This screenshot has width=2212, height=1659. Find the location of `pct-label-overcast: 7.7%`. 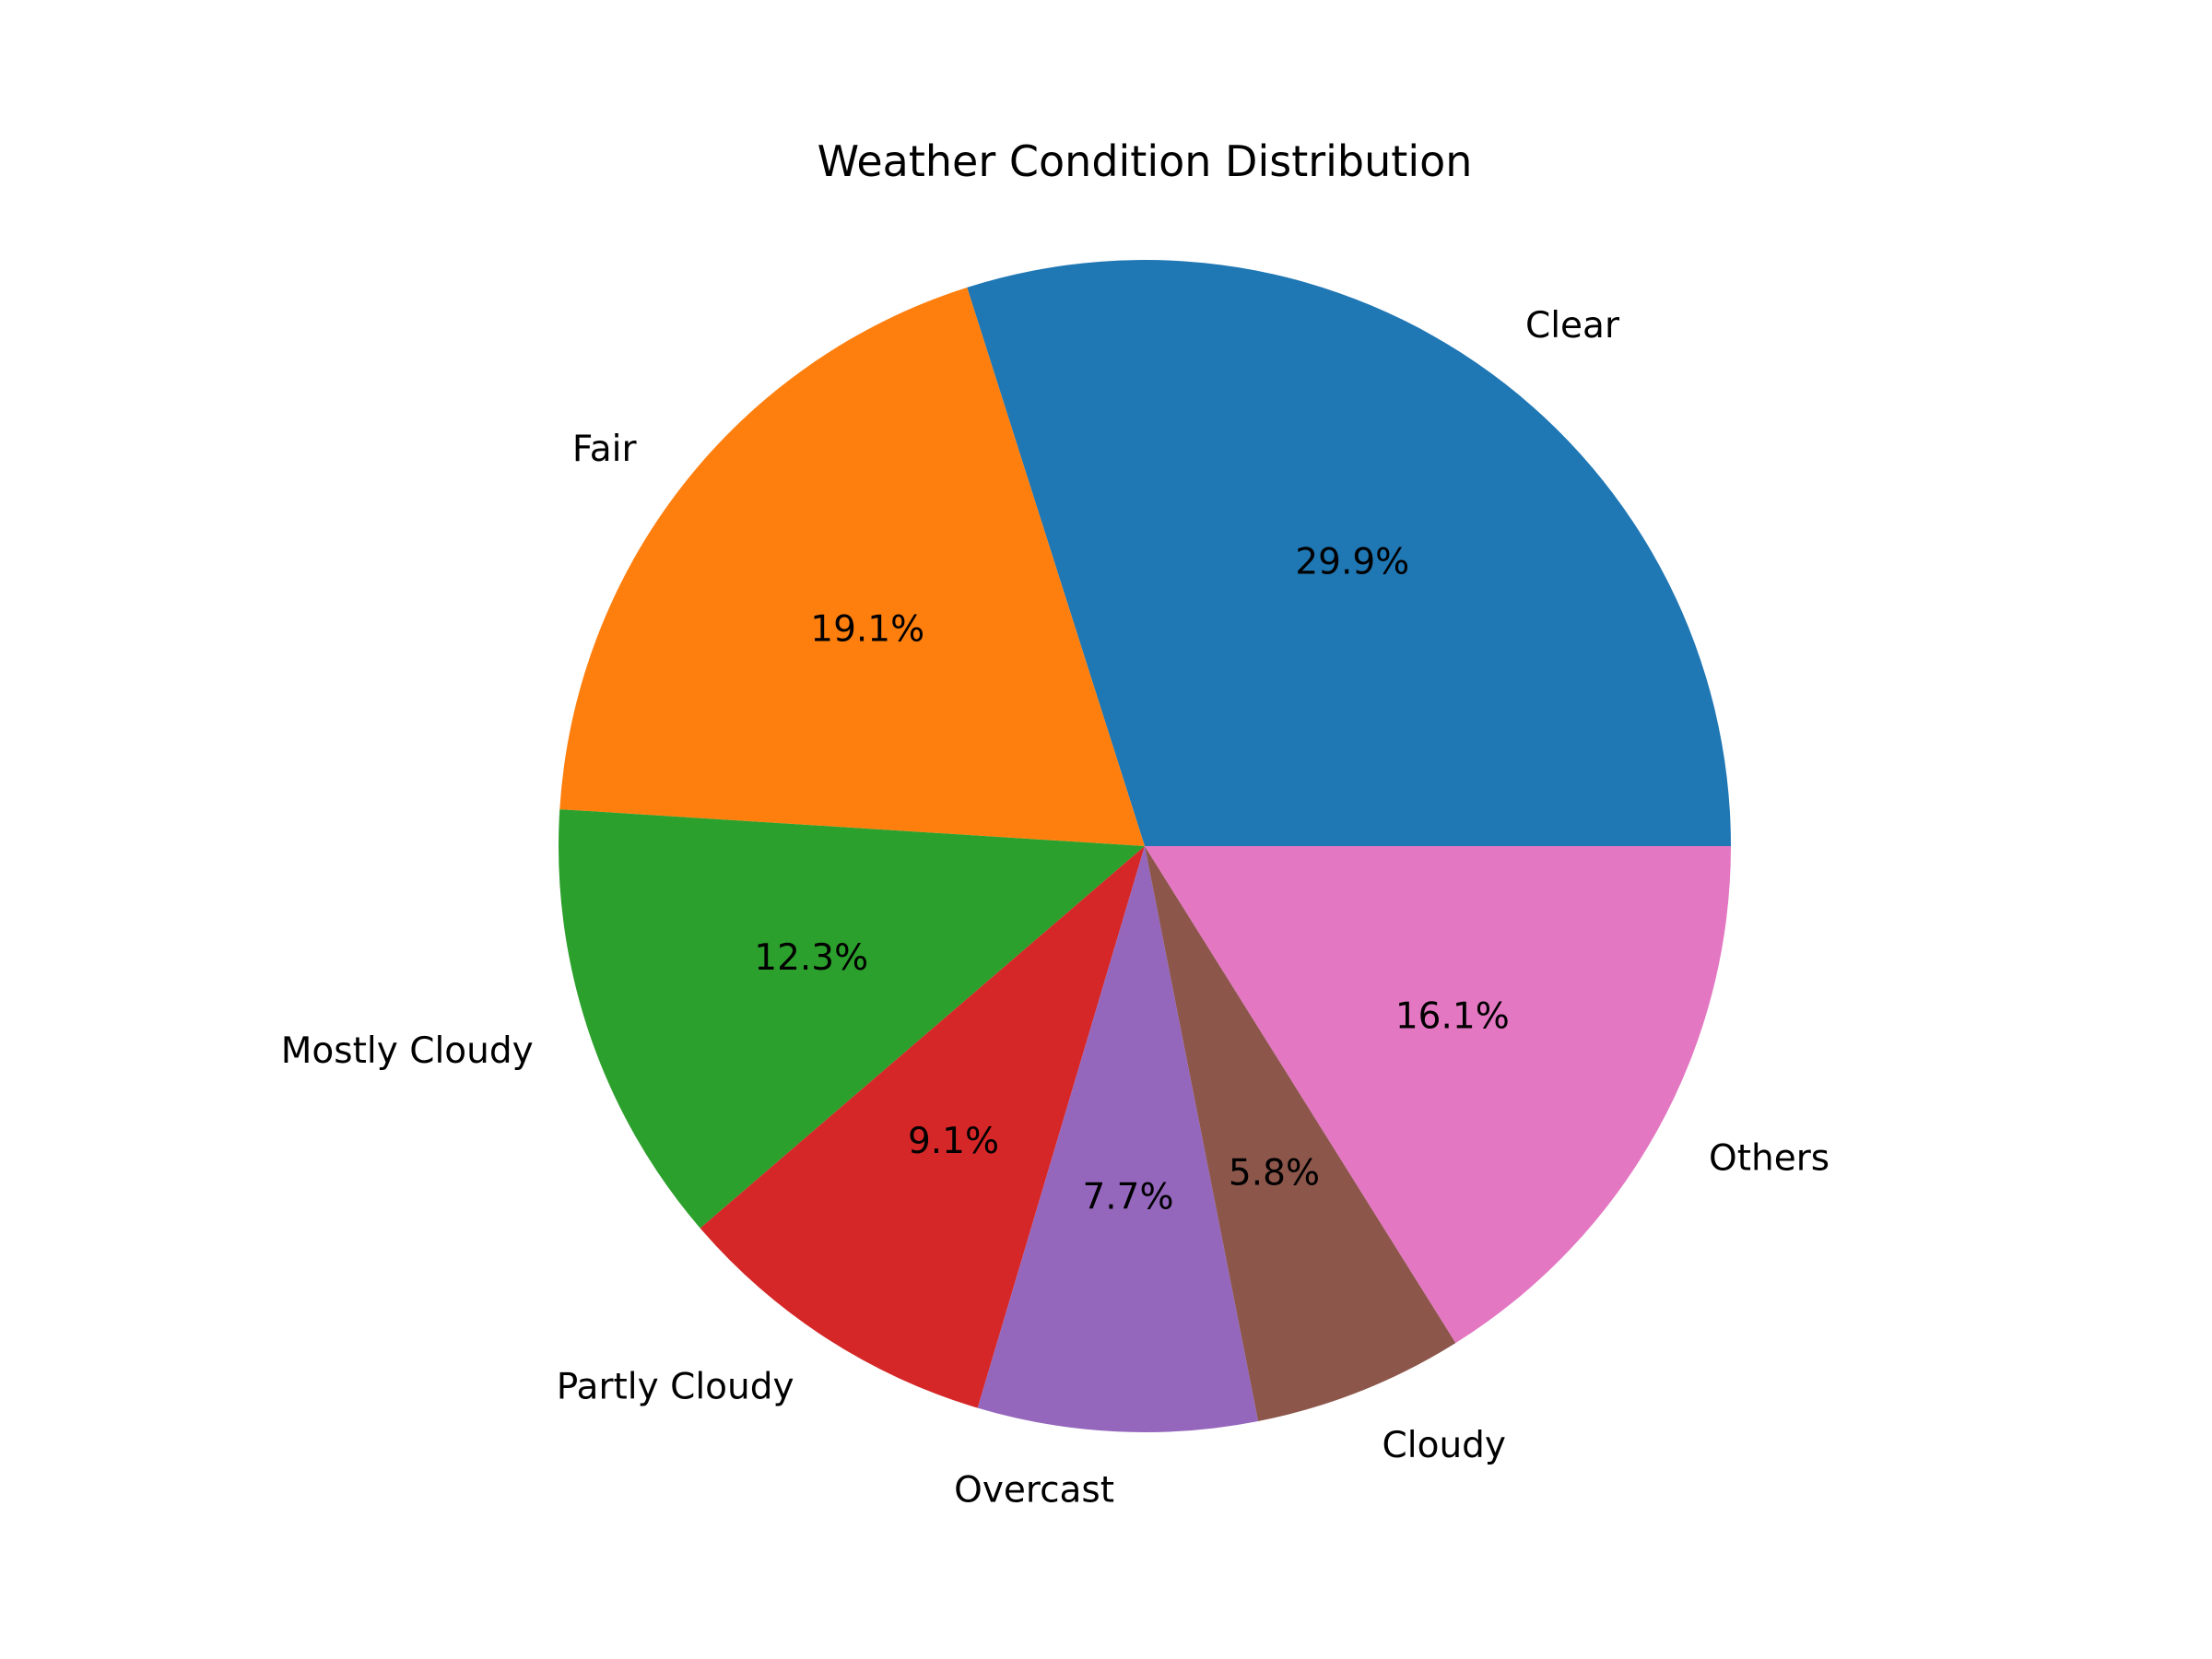

pct-label-overcast: 7.7% is located at coordinates (1127, 1197).